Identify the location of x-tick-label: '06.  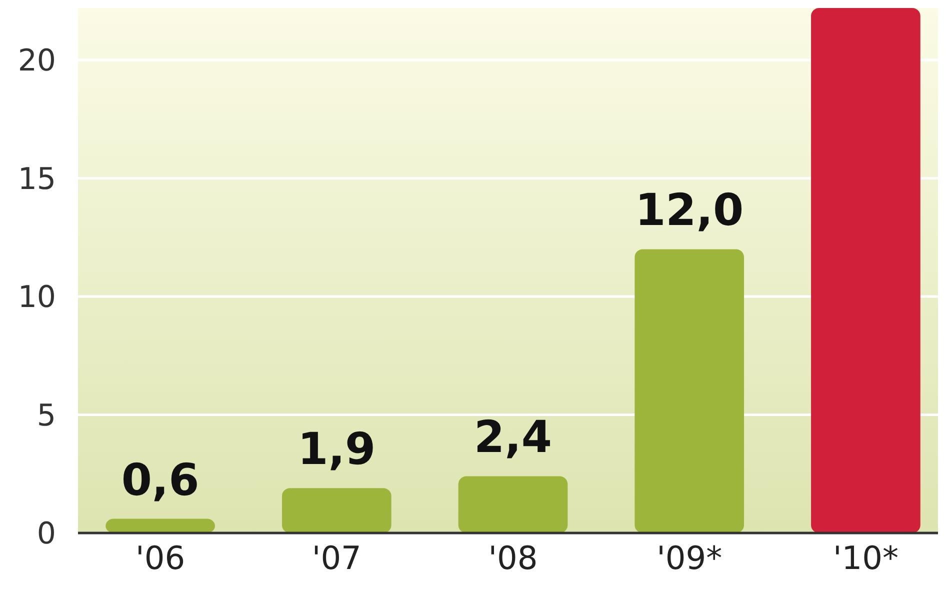
(161, 558).